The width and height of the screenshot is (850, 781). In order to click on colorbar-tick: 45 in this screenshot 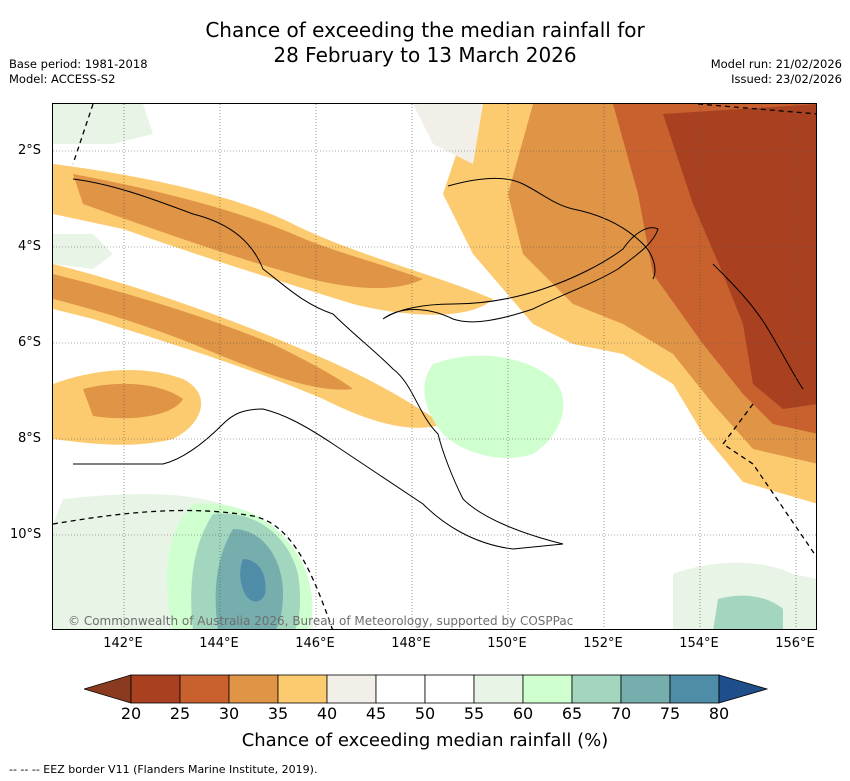, I will do `click(376, 713)`.